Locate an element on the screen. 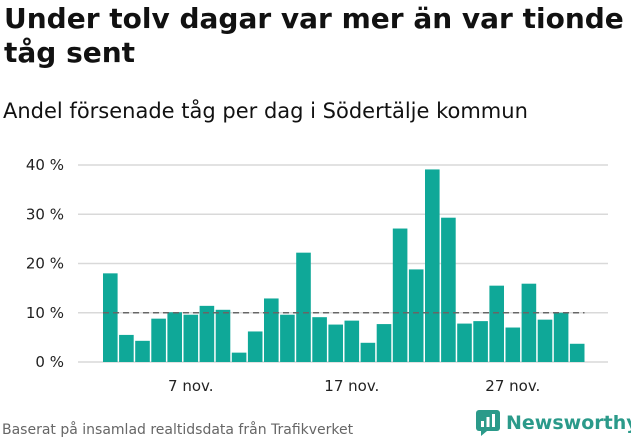  y-tick-label: 20 % is located at coordinates (45, 264).